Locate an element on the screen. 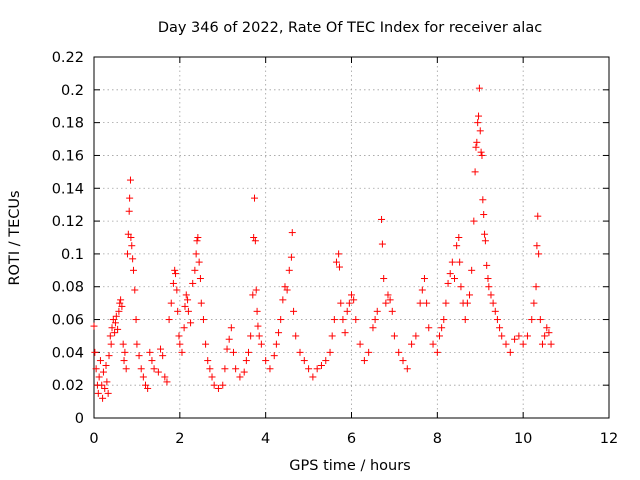 Image resolution: width=640 pixels, height=480 pixels. y-tick-label: 0.06 is located at coordinates (68, 321).